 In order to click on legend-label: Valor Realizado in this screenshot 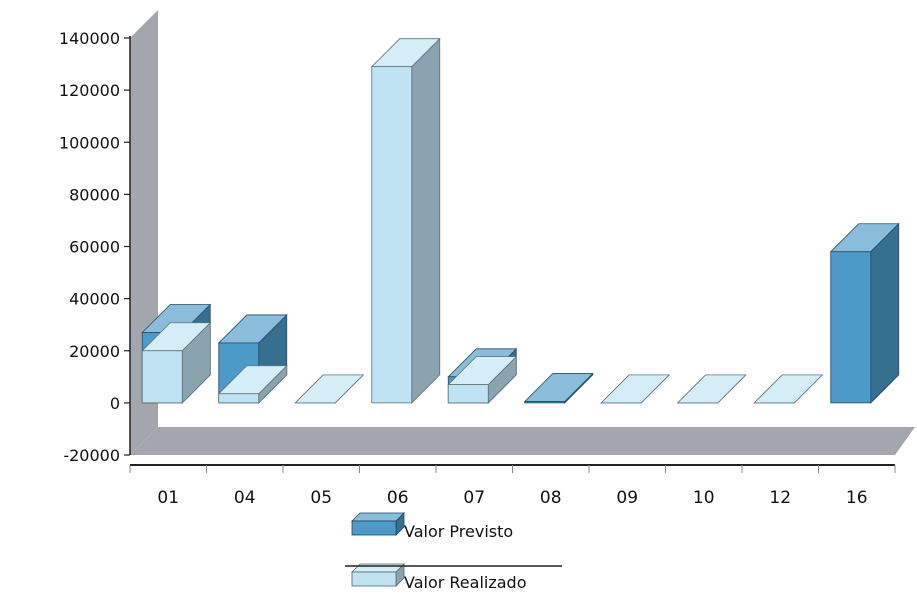, I will do `click(465, 582)`.